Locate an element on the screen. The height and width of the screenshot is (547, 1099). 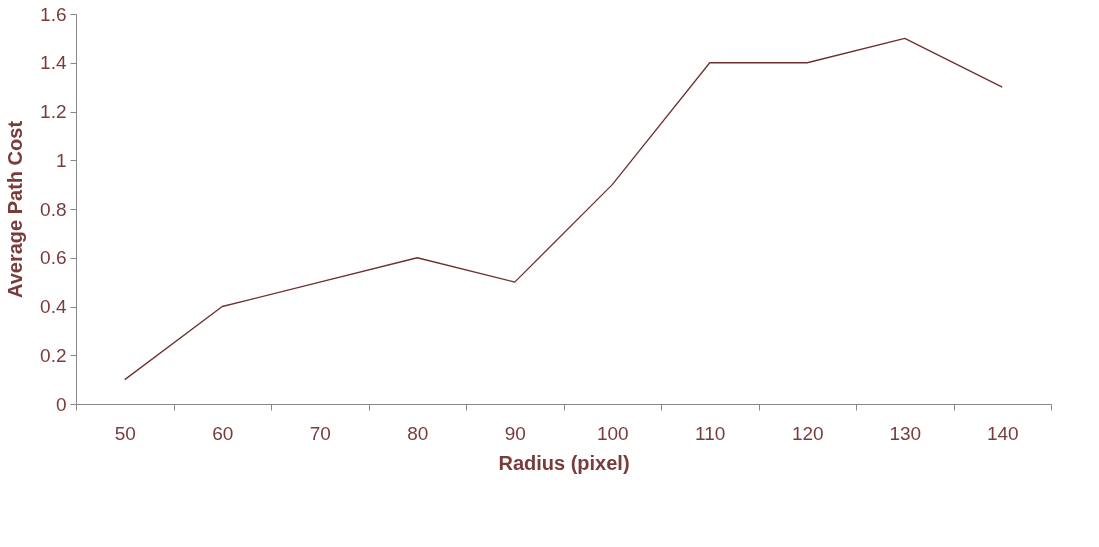
x-tick-label: 80 is located at coordinates (418, 433).